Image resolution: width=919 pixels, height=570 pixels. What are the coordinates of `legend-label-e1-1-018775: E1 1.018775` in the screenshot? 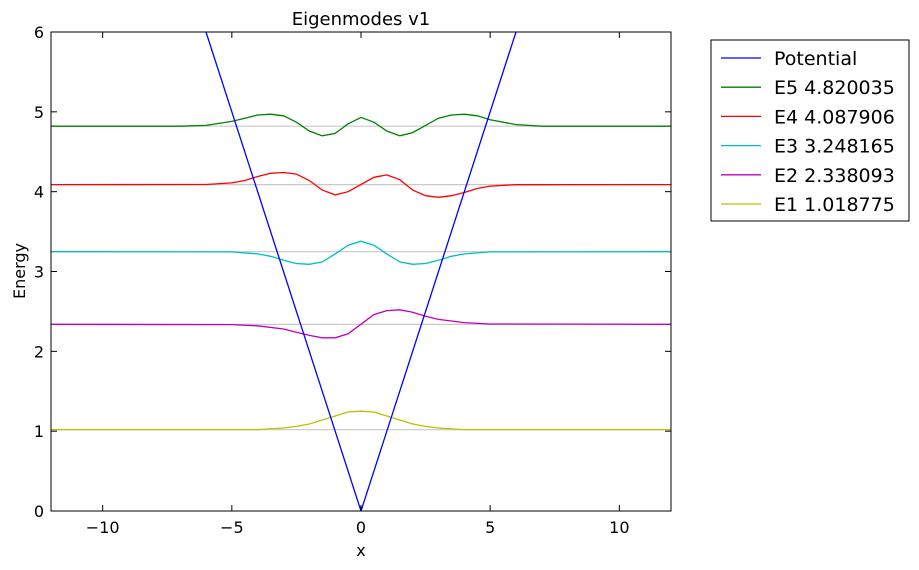 It's located at (834, 205).